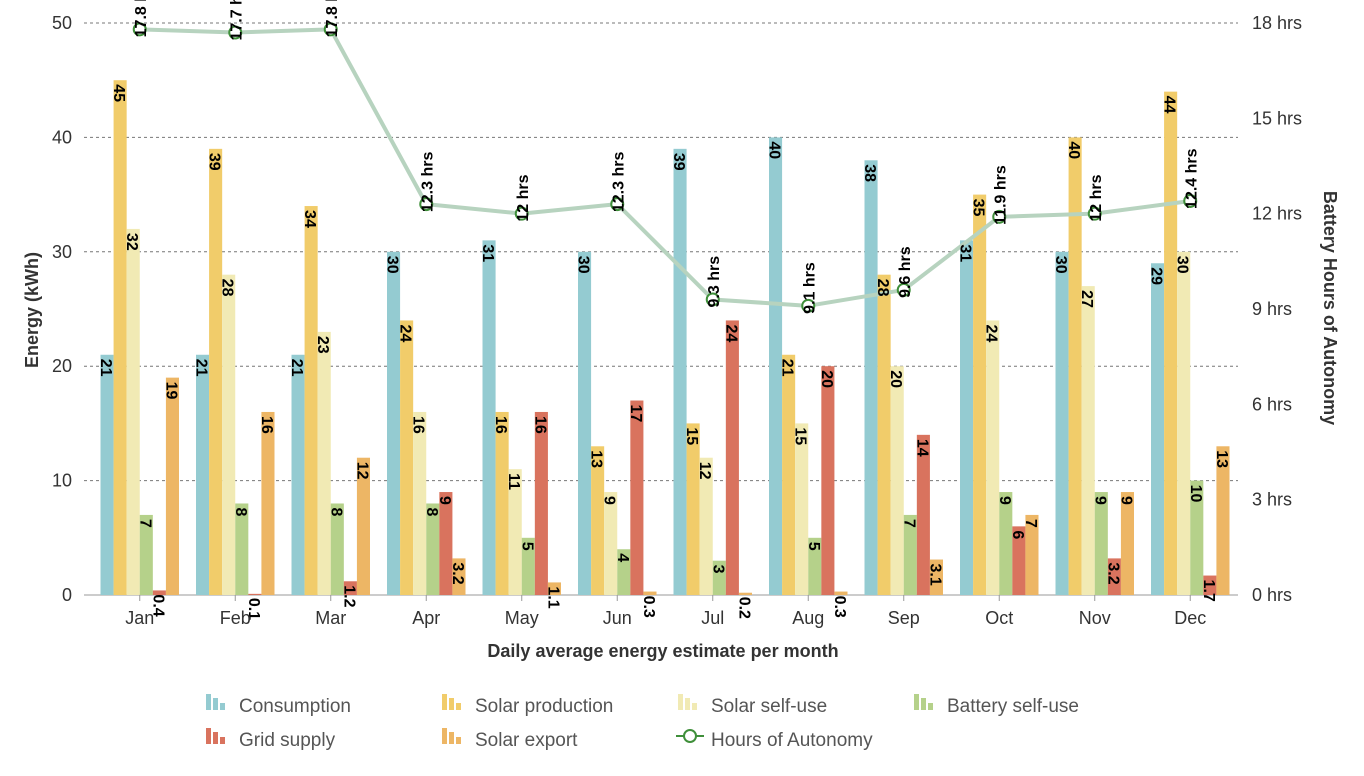  Describe the element at coordinates (405, 333) in the screenshot. I see `bar-data-label: 24` at that location.